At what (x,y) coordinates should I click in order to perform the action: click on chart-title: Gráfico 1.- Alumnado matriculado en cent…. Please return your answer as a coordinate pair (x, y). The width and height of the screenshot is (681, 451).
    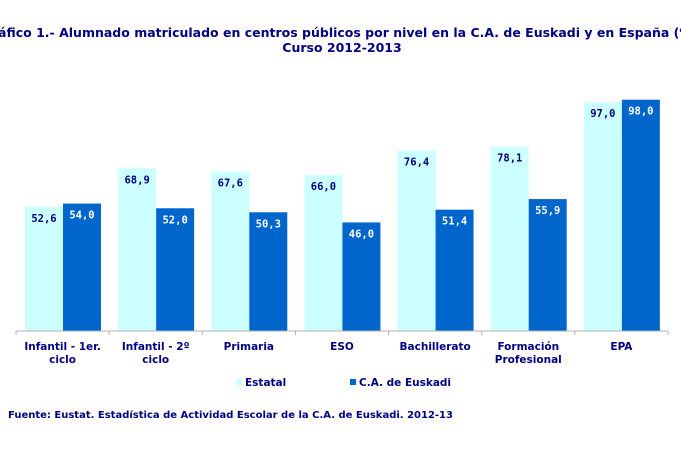
    Looking at the image, I should click on (340, 32).